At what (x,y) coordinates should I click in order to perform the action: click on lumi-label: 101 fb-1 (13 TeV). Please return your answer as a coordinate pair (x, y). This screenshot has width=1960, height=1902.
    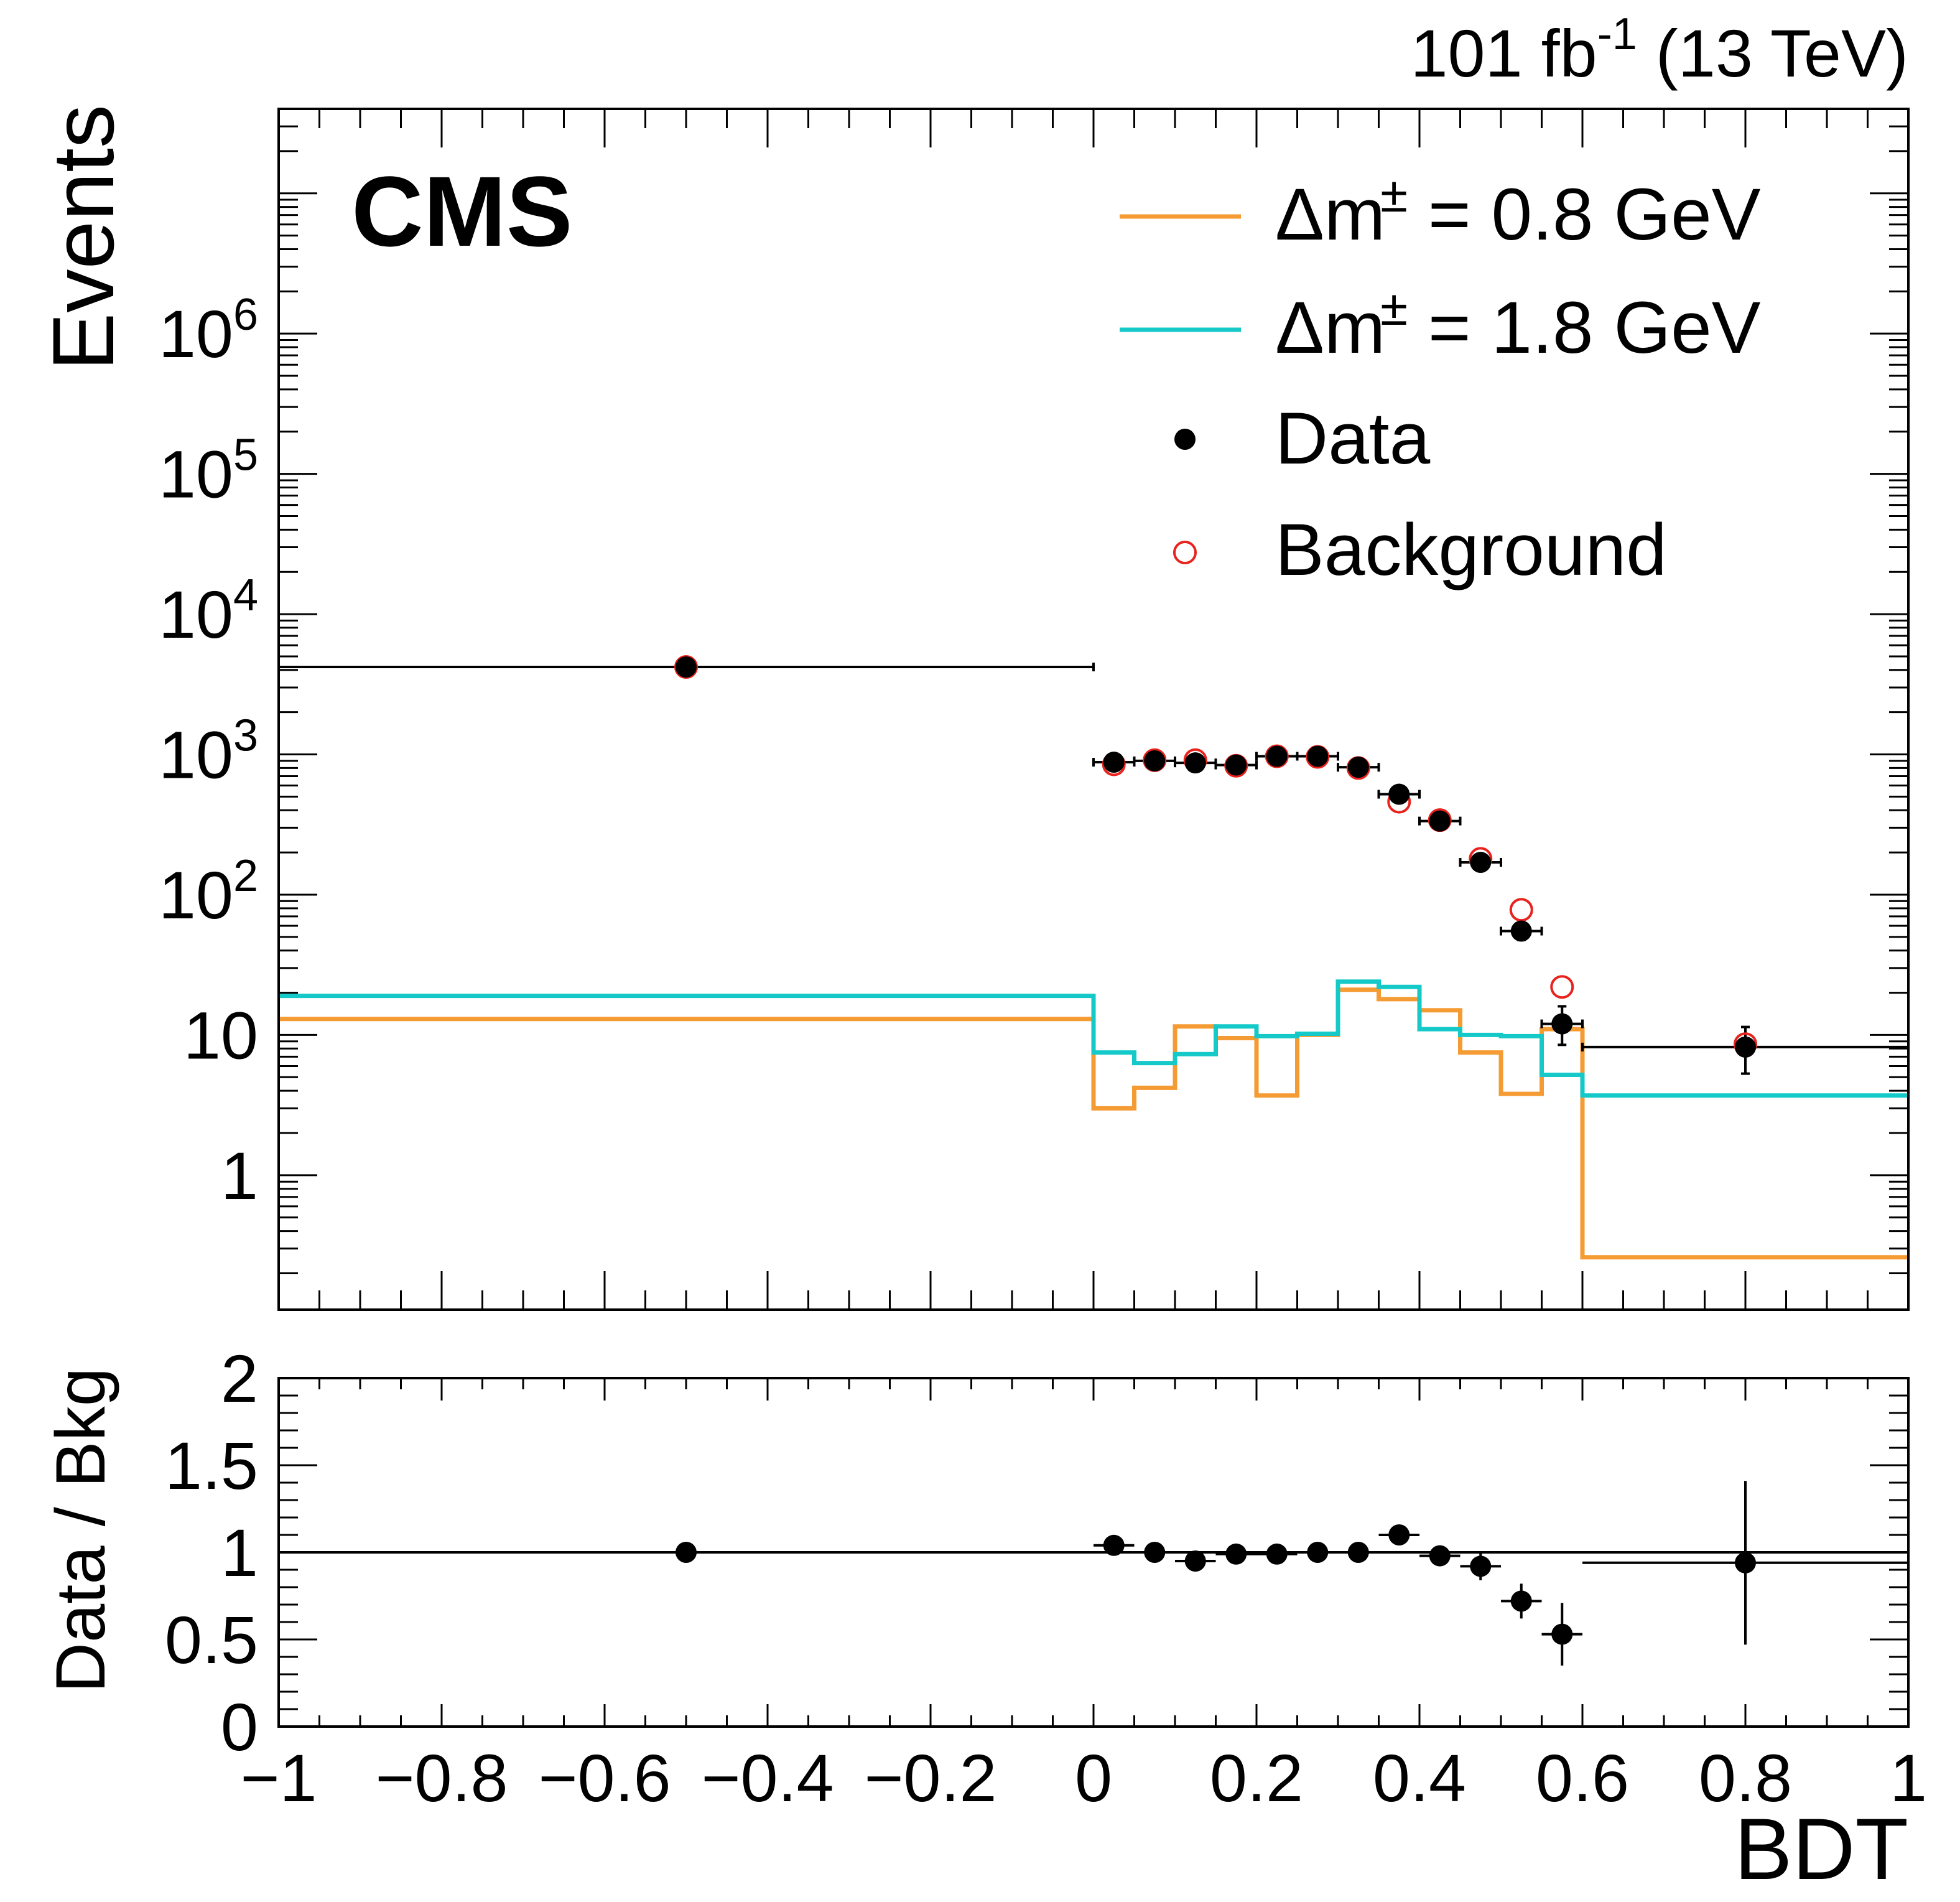
    Looking at the image, I should click on (1659, 50).